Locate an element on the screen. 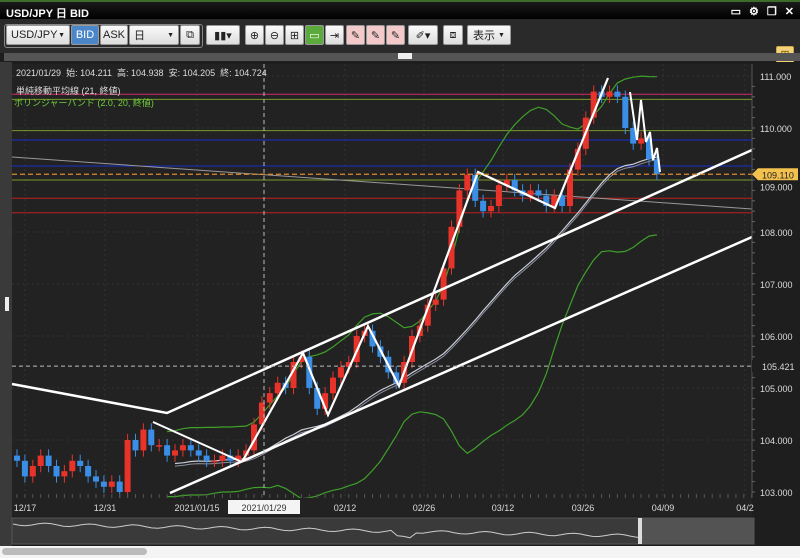 This screenshot has height=558, width=800. candle-icon: ▮▮▾ is located at coordinates (223, 35).